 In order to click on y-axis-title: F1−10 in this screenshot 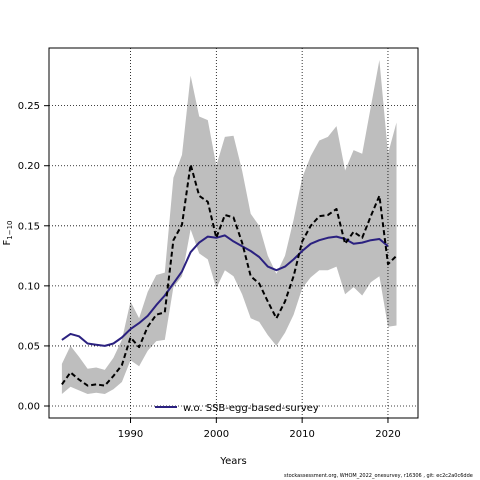, I will do `click(8, 233)`.